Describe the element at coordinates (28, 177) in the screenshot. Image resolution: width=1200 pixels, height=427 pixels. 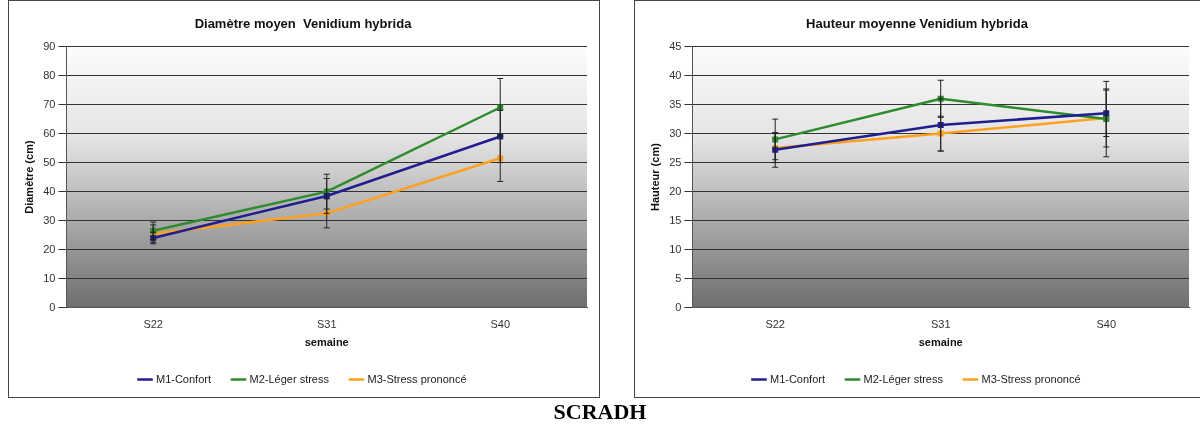
I see `y-axis-title: Diamètre (cm)` at that location.